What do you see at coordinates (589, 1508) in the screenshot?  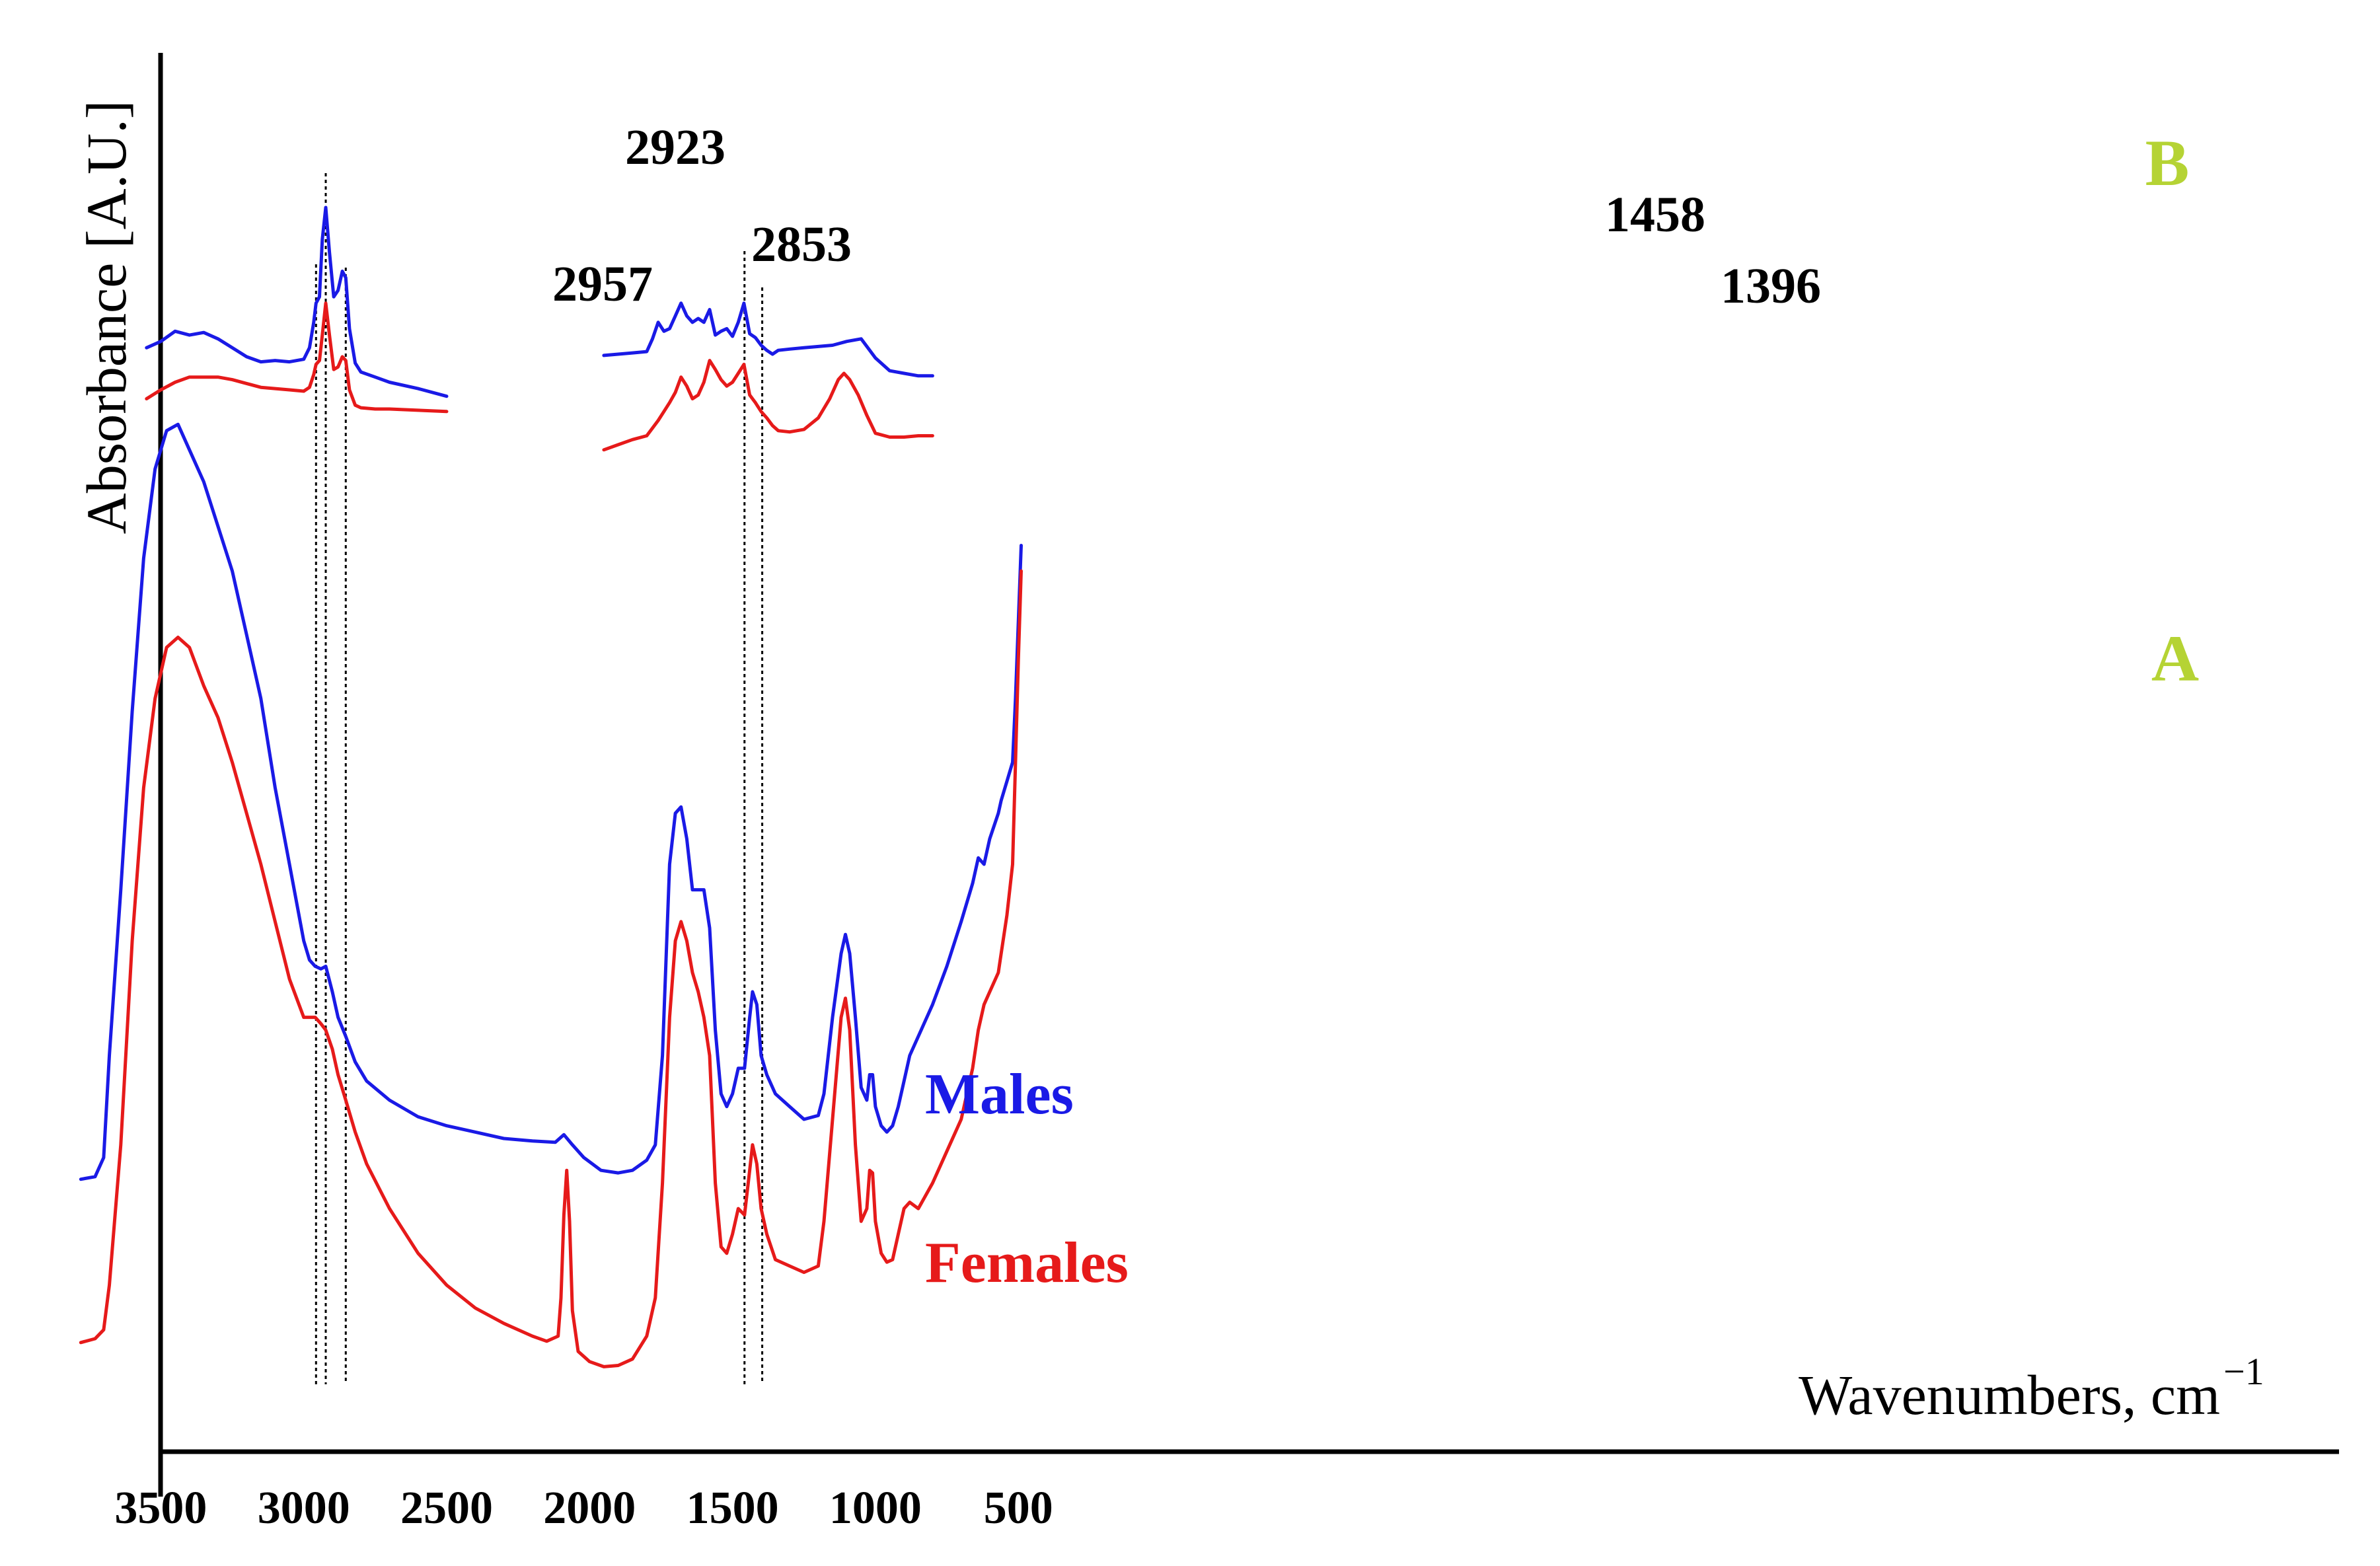 I see `x-tick-label-2000: 2000` at bounding box center [589, 1508].